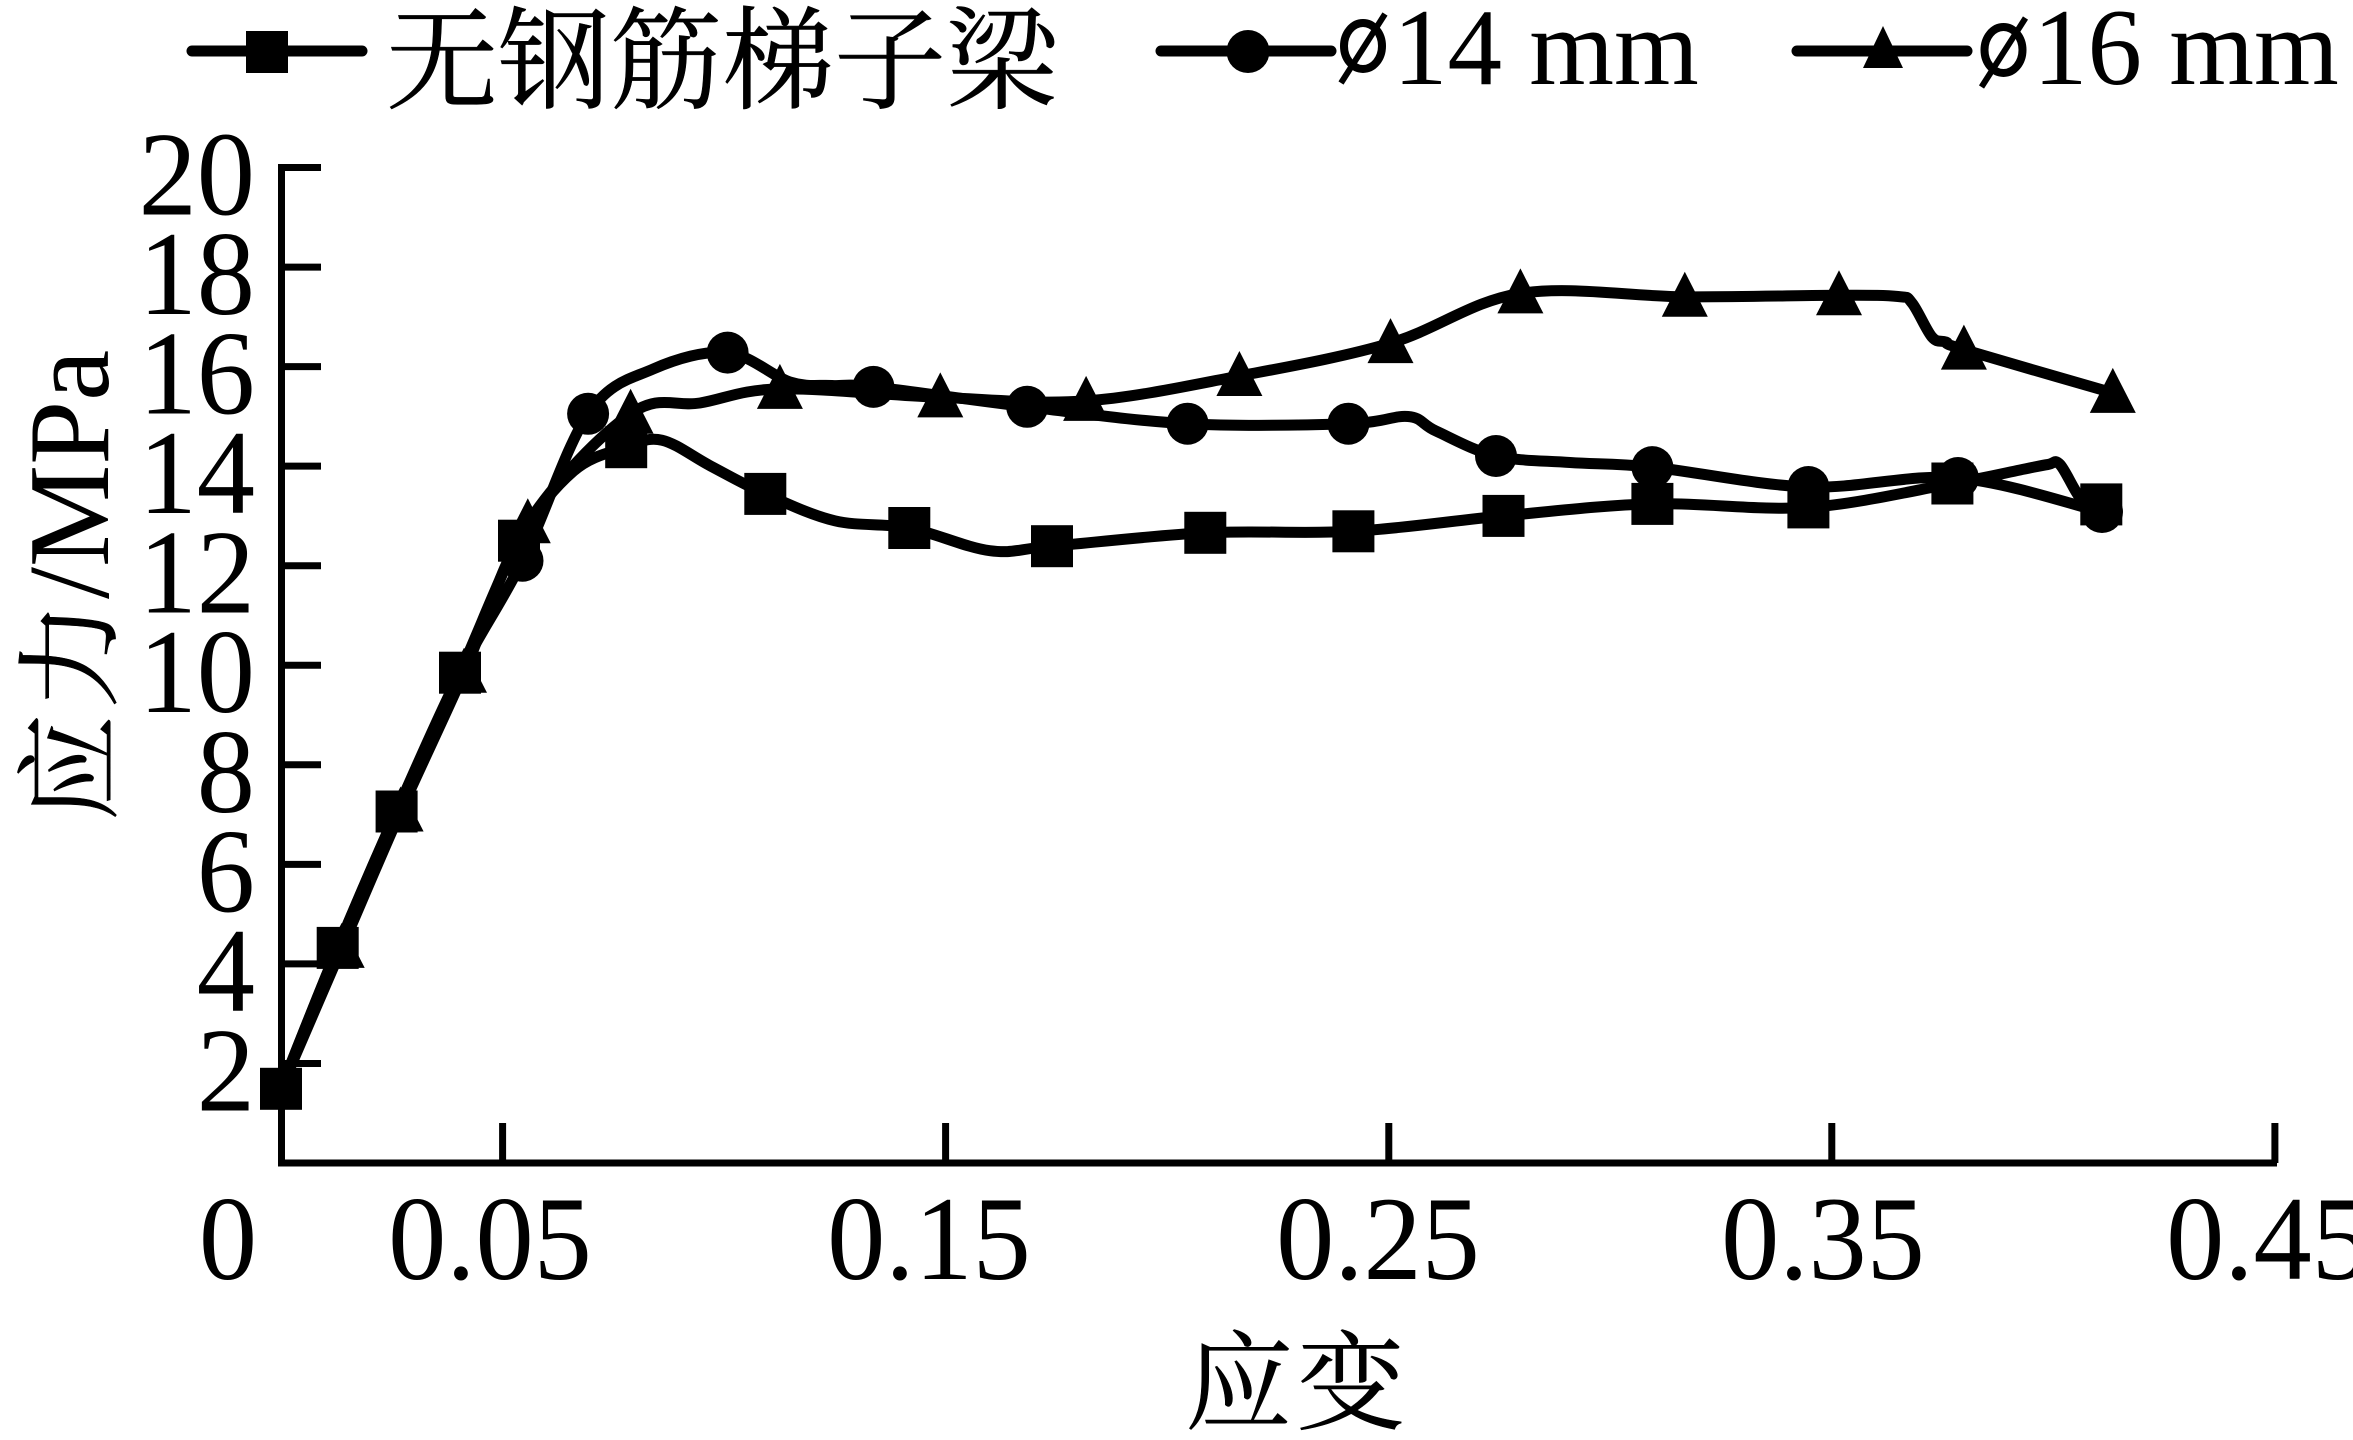 This screenshot has height=1440, width=2353. I want to click on svg-text: 0.15, so click(929, 1238).